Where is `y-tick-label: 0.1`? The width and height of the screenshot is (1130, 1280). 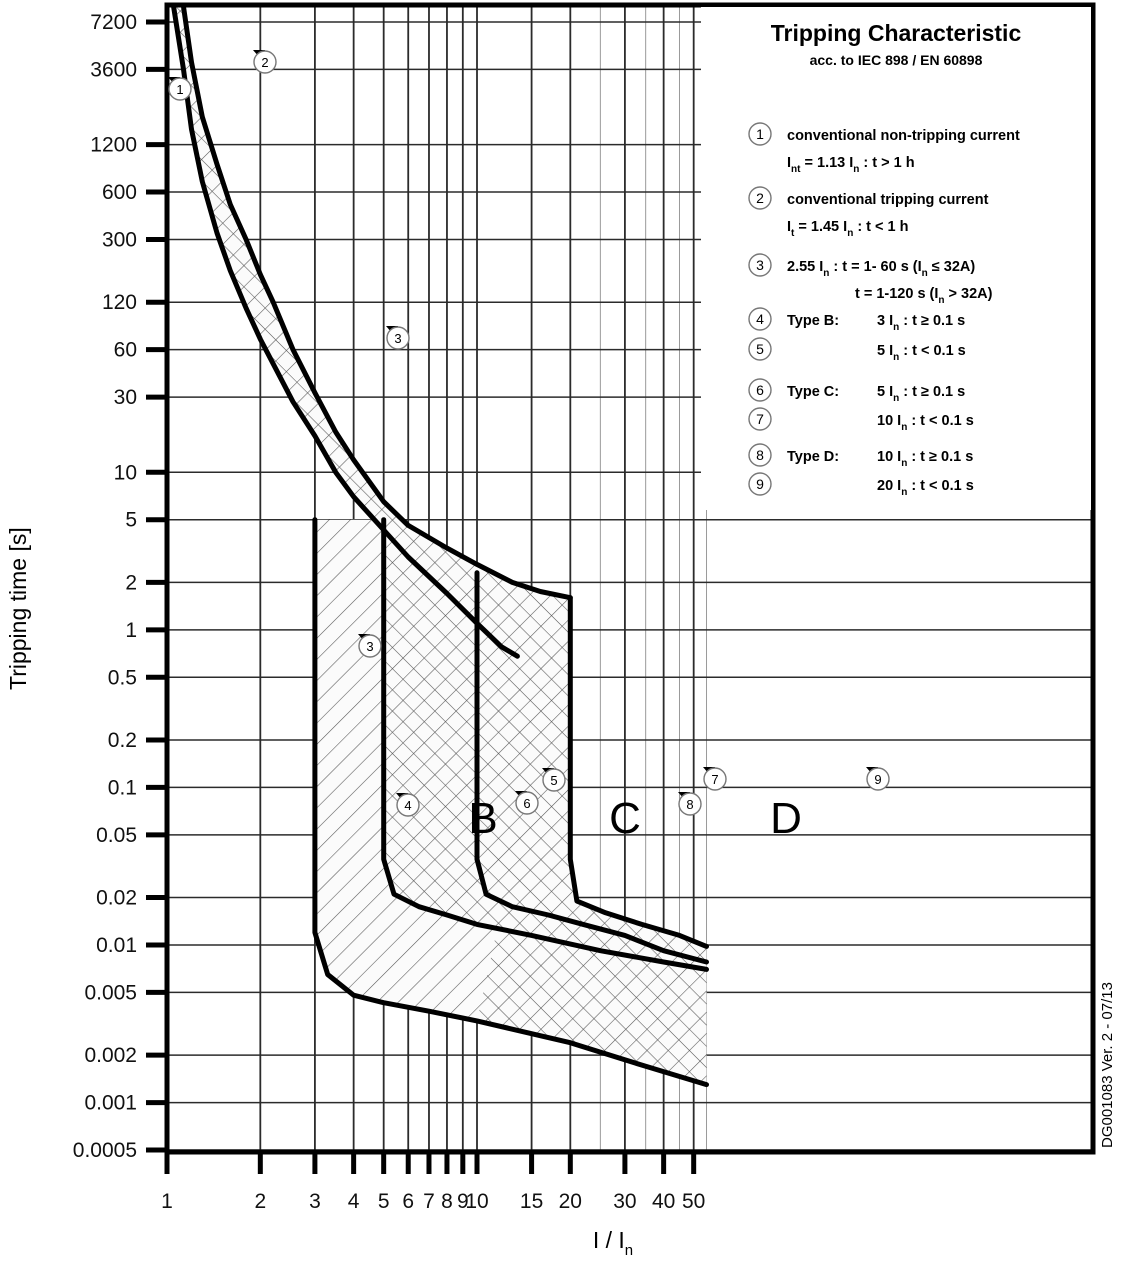 y-tick-label: 0.1 is located at coordinates (122, 787).